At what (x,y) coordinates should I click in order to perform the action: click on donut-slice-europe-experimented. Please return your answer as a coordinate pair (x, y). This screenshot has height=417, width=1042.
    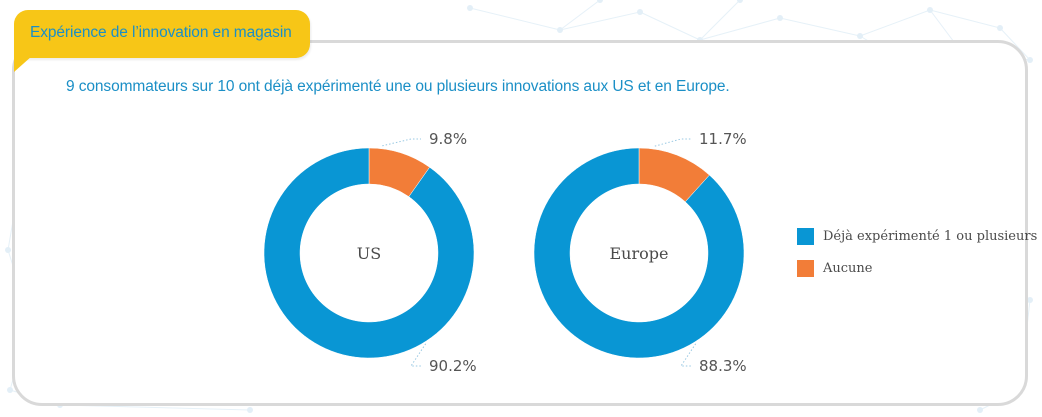
    Looking at the image, I should click on (639, 253).